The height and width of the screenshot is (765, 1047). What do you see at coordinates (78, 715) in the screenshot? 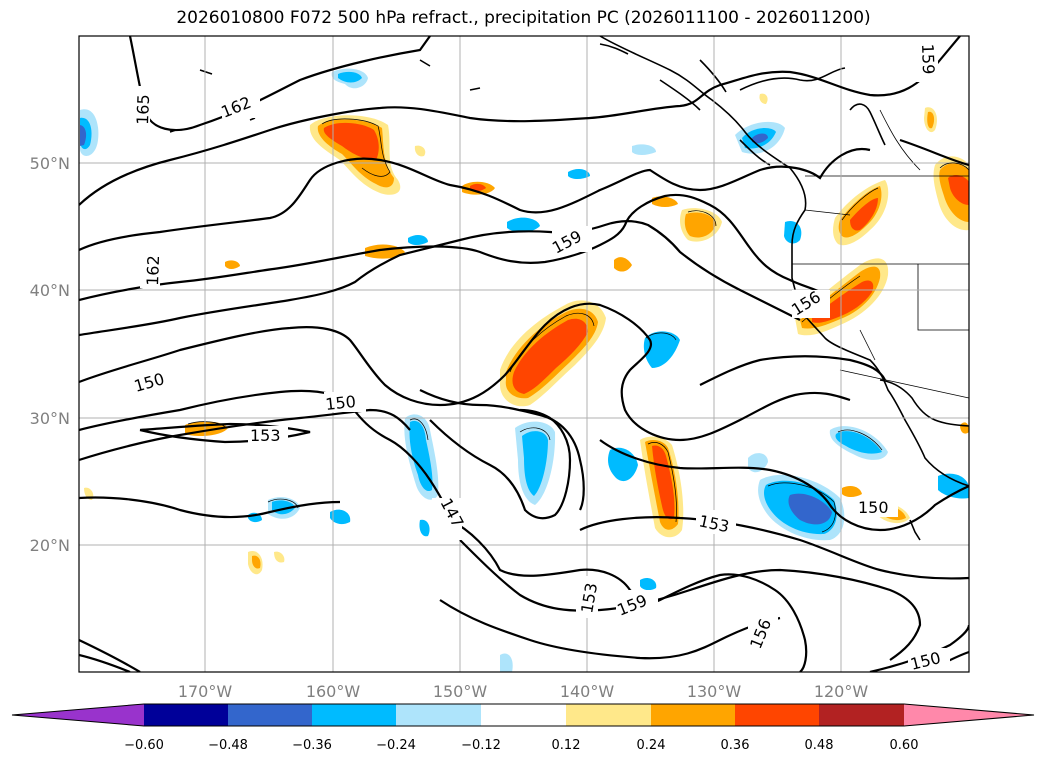
I see `colorbar-extend-low` at bounding box center [78, 715].